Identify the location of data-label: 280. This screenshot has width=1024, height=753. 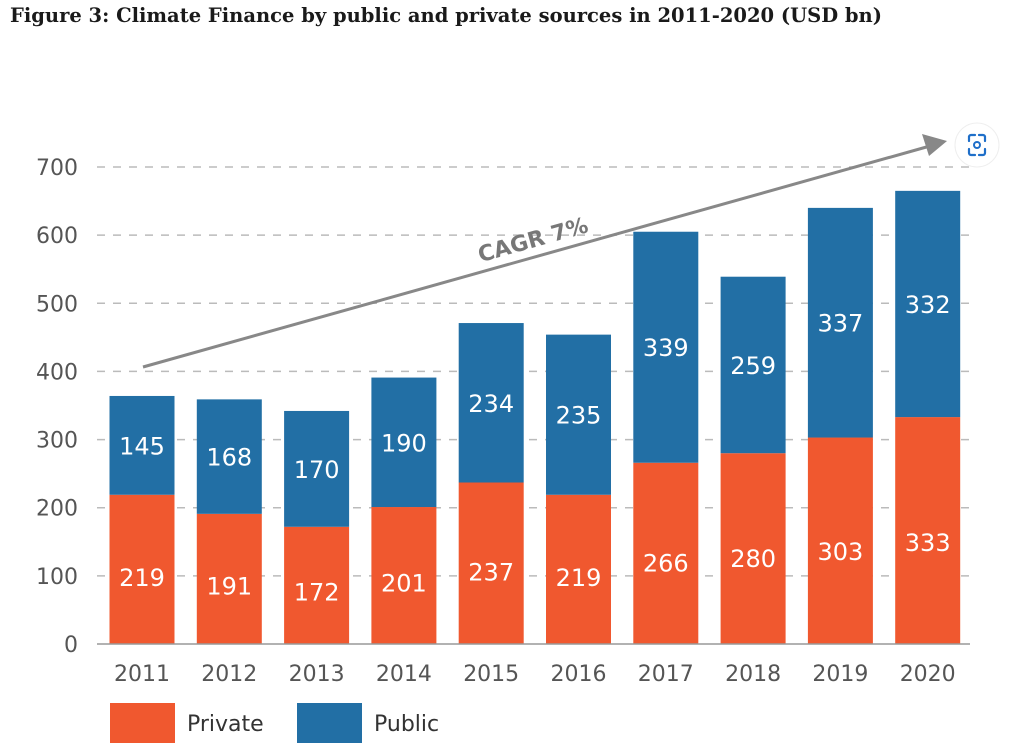
(753, 559).